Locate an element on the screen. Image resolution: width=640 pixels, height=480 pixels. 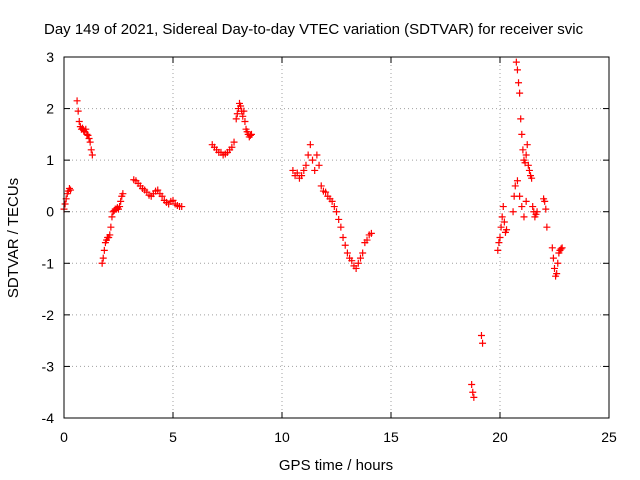
y-tick-label: 0 is located at coordinates (50, 212).